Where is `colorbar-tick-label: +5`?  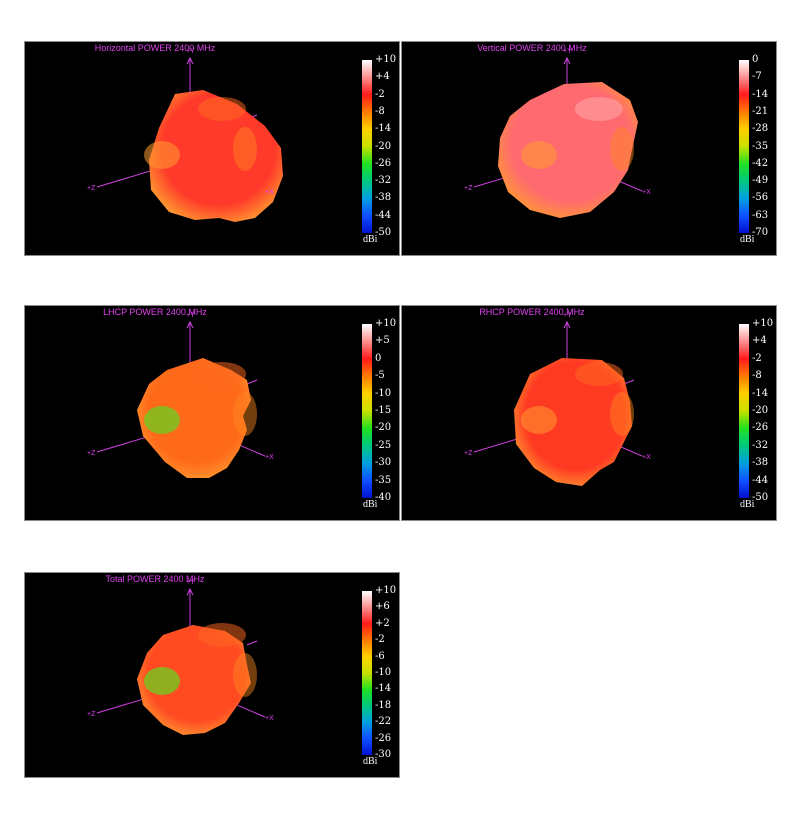 colorbar-tick-label: +5 is located at coordinates (382, 341).